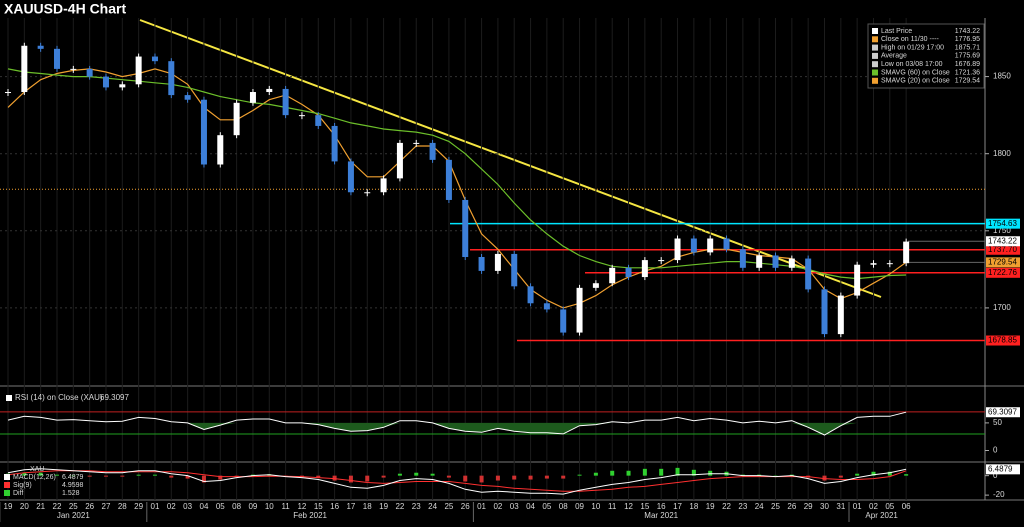  I want to click on x-tick-label: 08, so click(563, 506).